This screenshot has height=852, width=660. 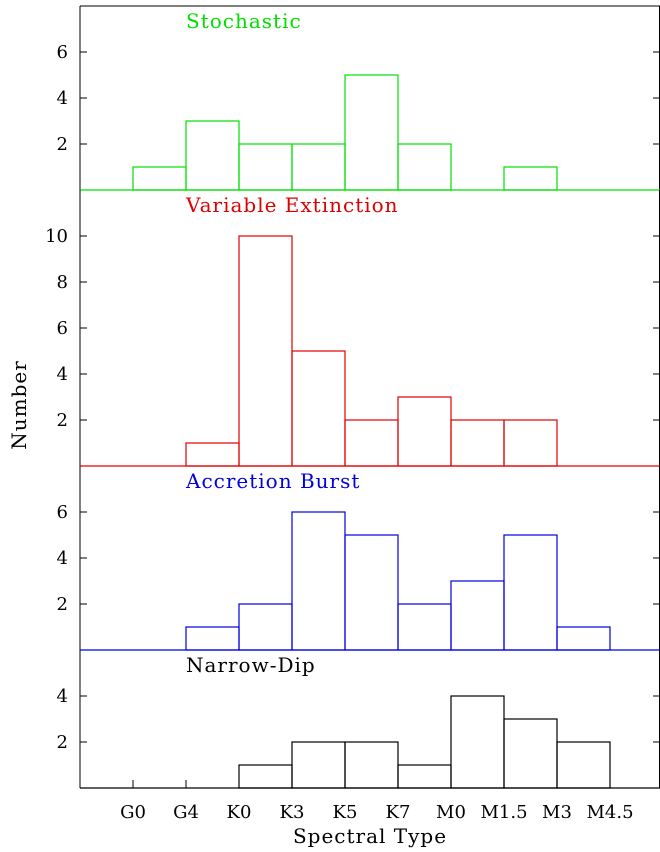 What do you see at coordinates (62, 282) in the screenshot?
I see `y-tick-label: 8` at bounding box center [62, 282].